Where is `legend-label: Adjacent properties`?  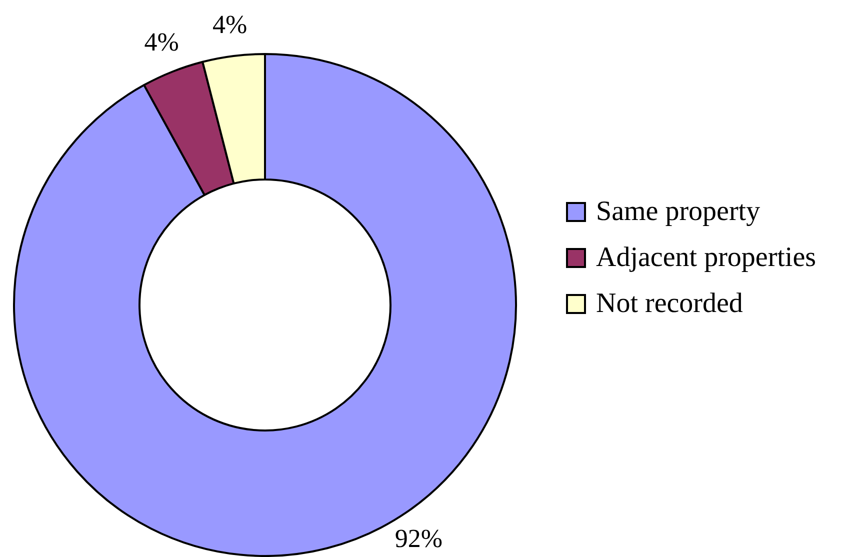 legend-label: Adjacent properties is located at coordinates (706, 258).